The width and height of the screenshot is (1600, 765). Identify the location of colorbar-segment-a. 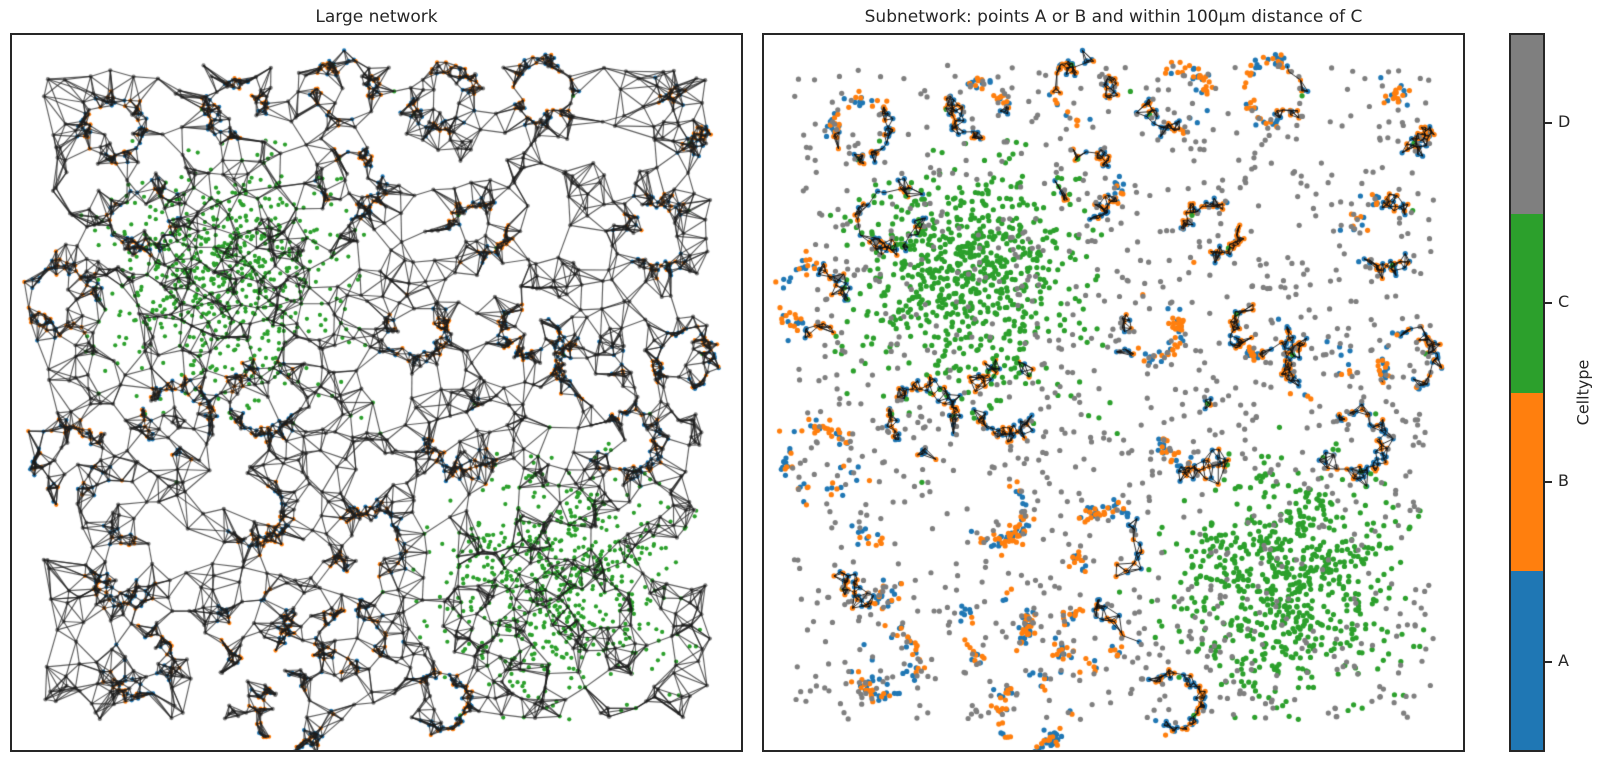
(1527, 660).